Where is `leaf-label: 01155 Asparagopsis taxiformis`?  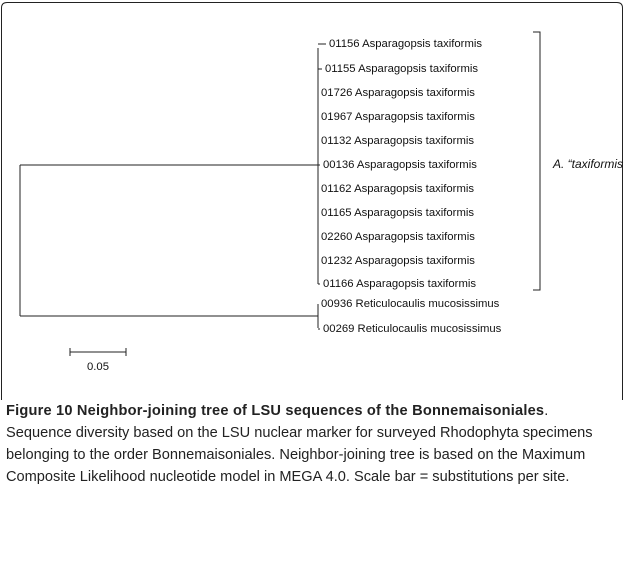
leaf-label: 01155 Asparagopsis taxiformis is located at coordinates (401, 69).